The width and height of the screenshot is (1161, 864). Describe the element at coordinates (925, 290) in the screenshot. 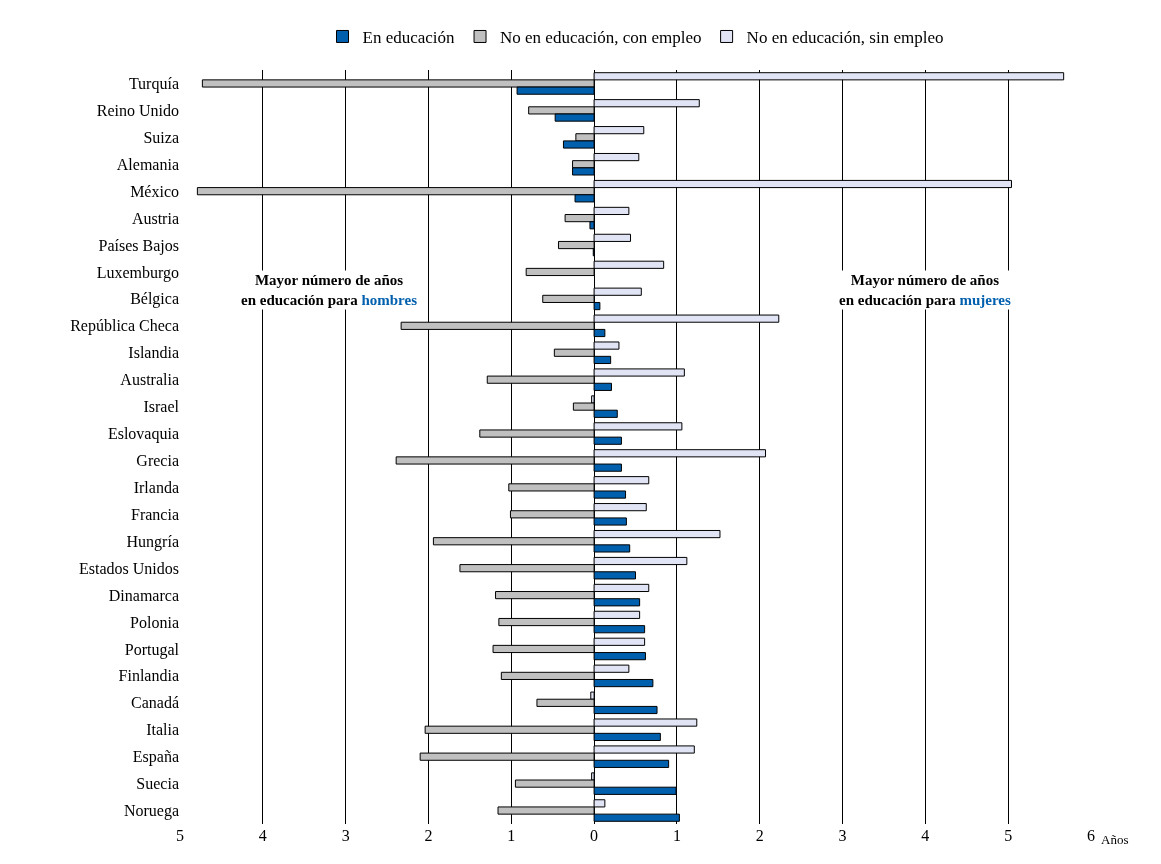

I see `annotation: Mayor número de años en educación para mujeres` at that location.